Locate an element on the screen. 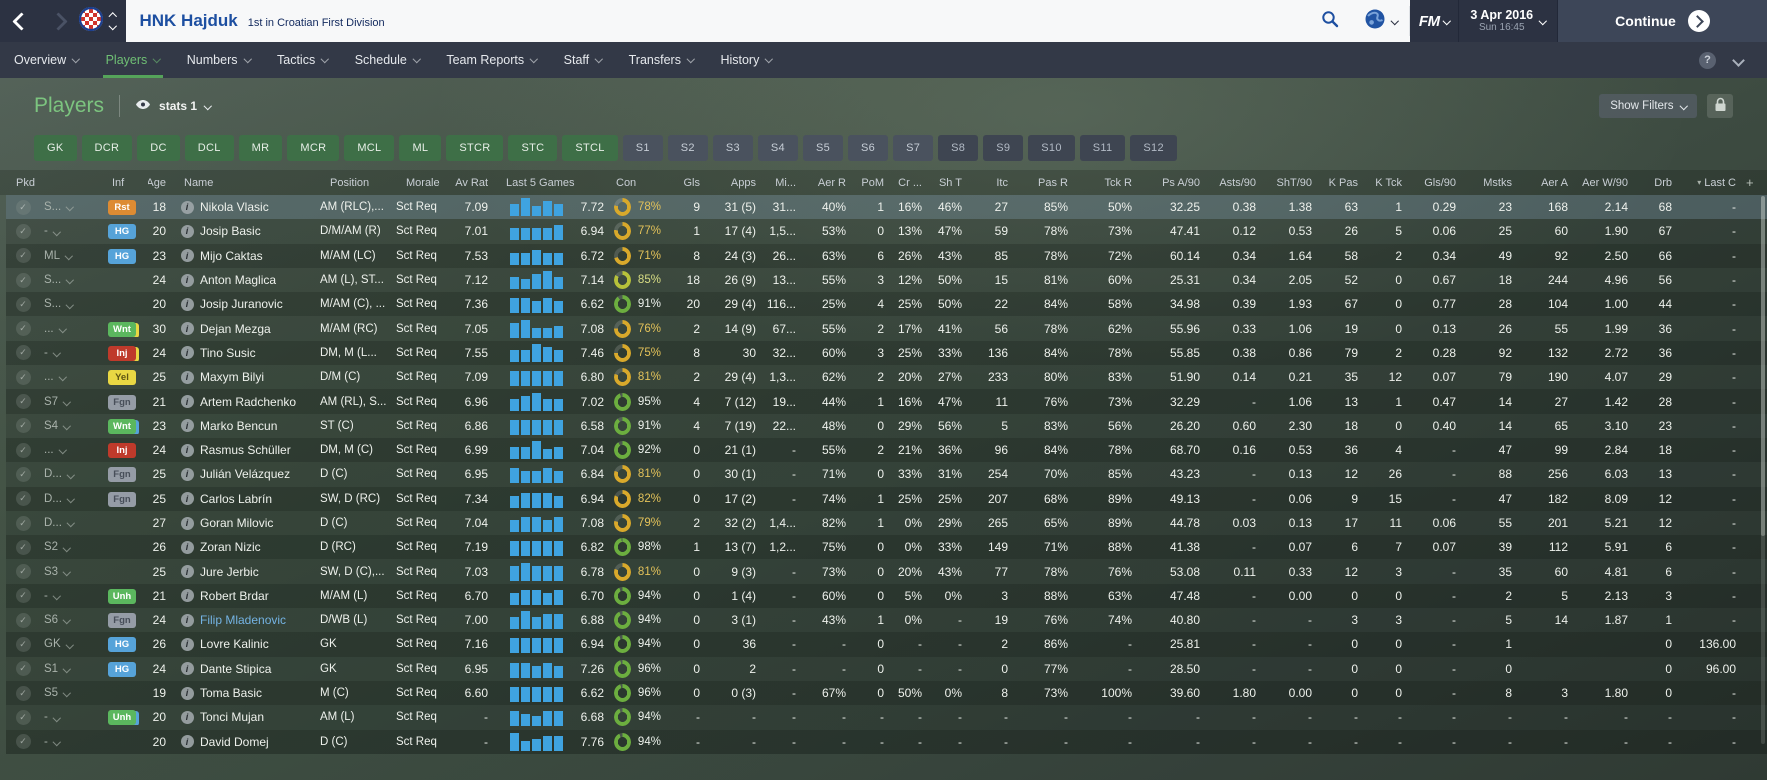 Image resolution: width=1767 pixels, height=780 pixels. column-header-con: Con is located at coordinates (626, 182).